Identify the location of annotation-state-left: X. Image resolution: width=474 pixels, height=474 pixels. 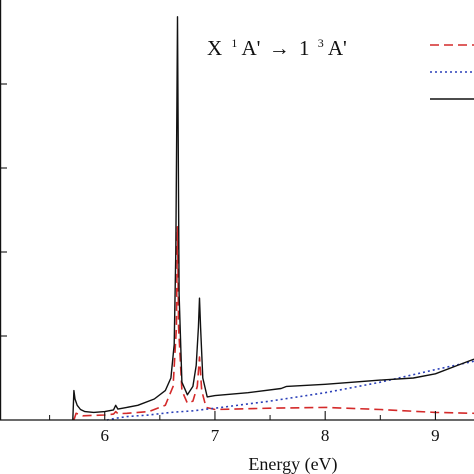
(214, 48).